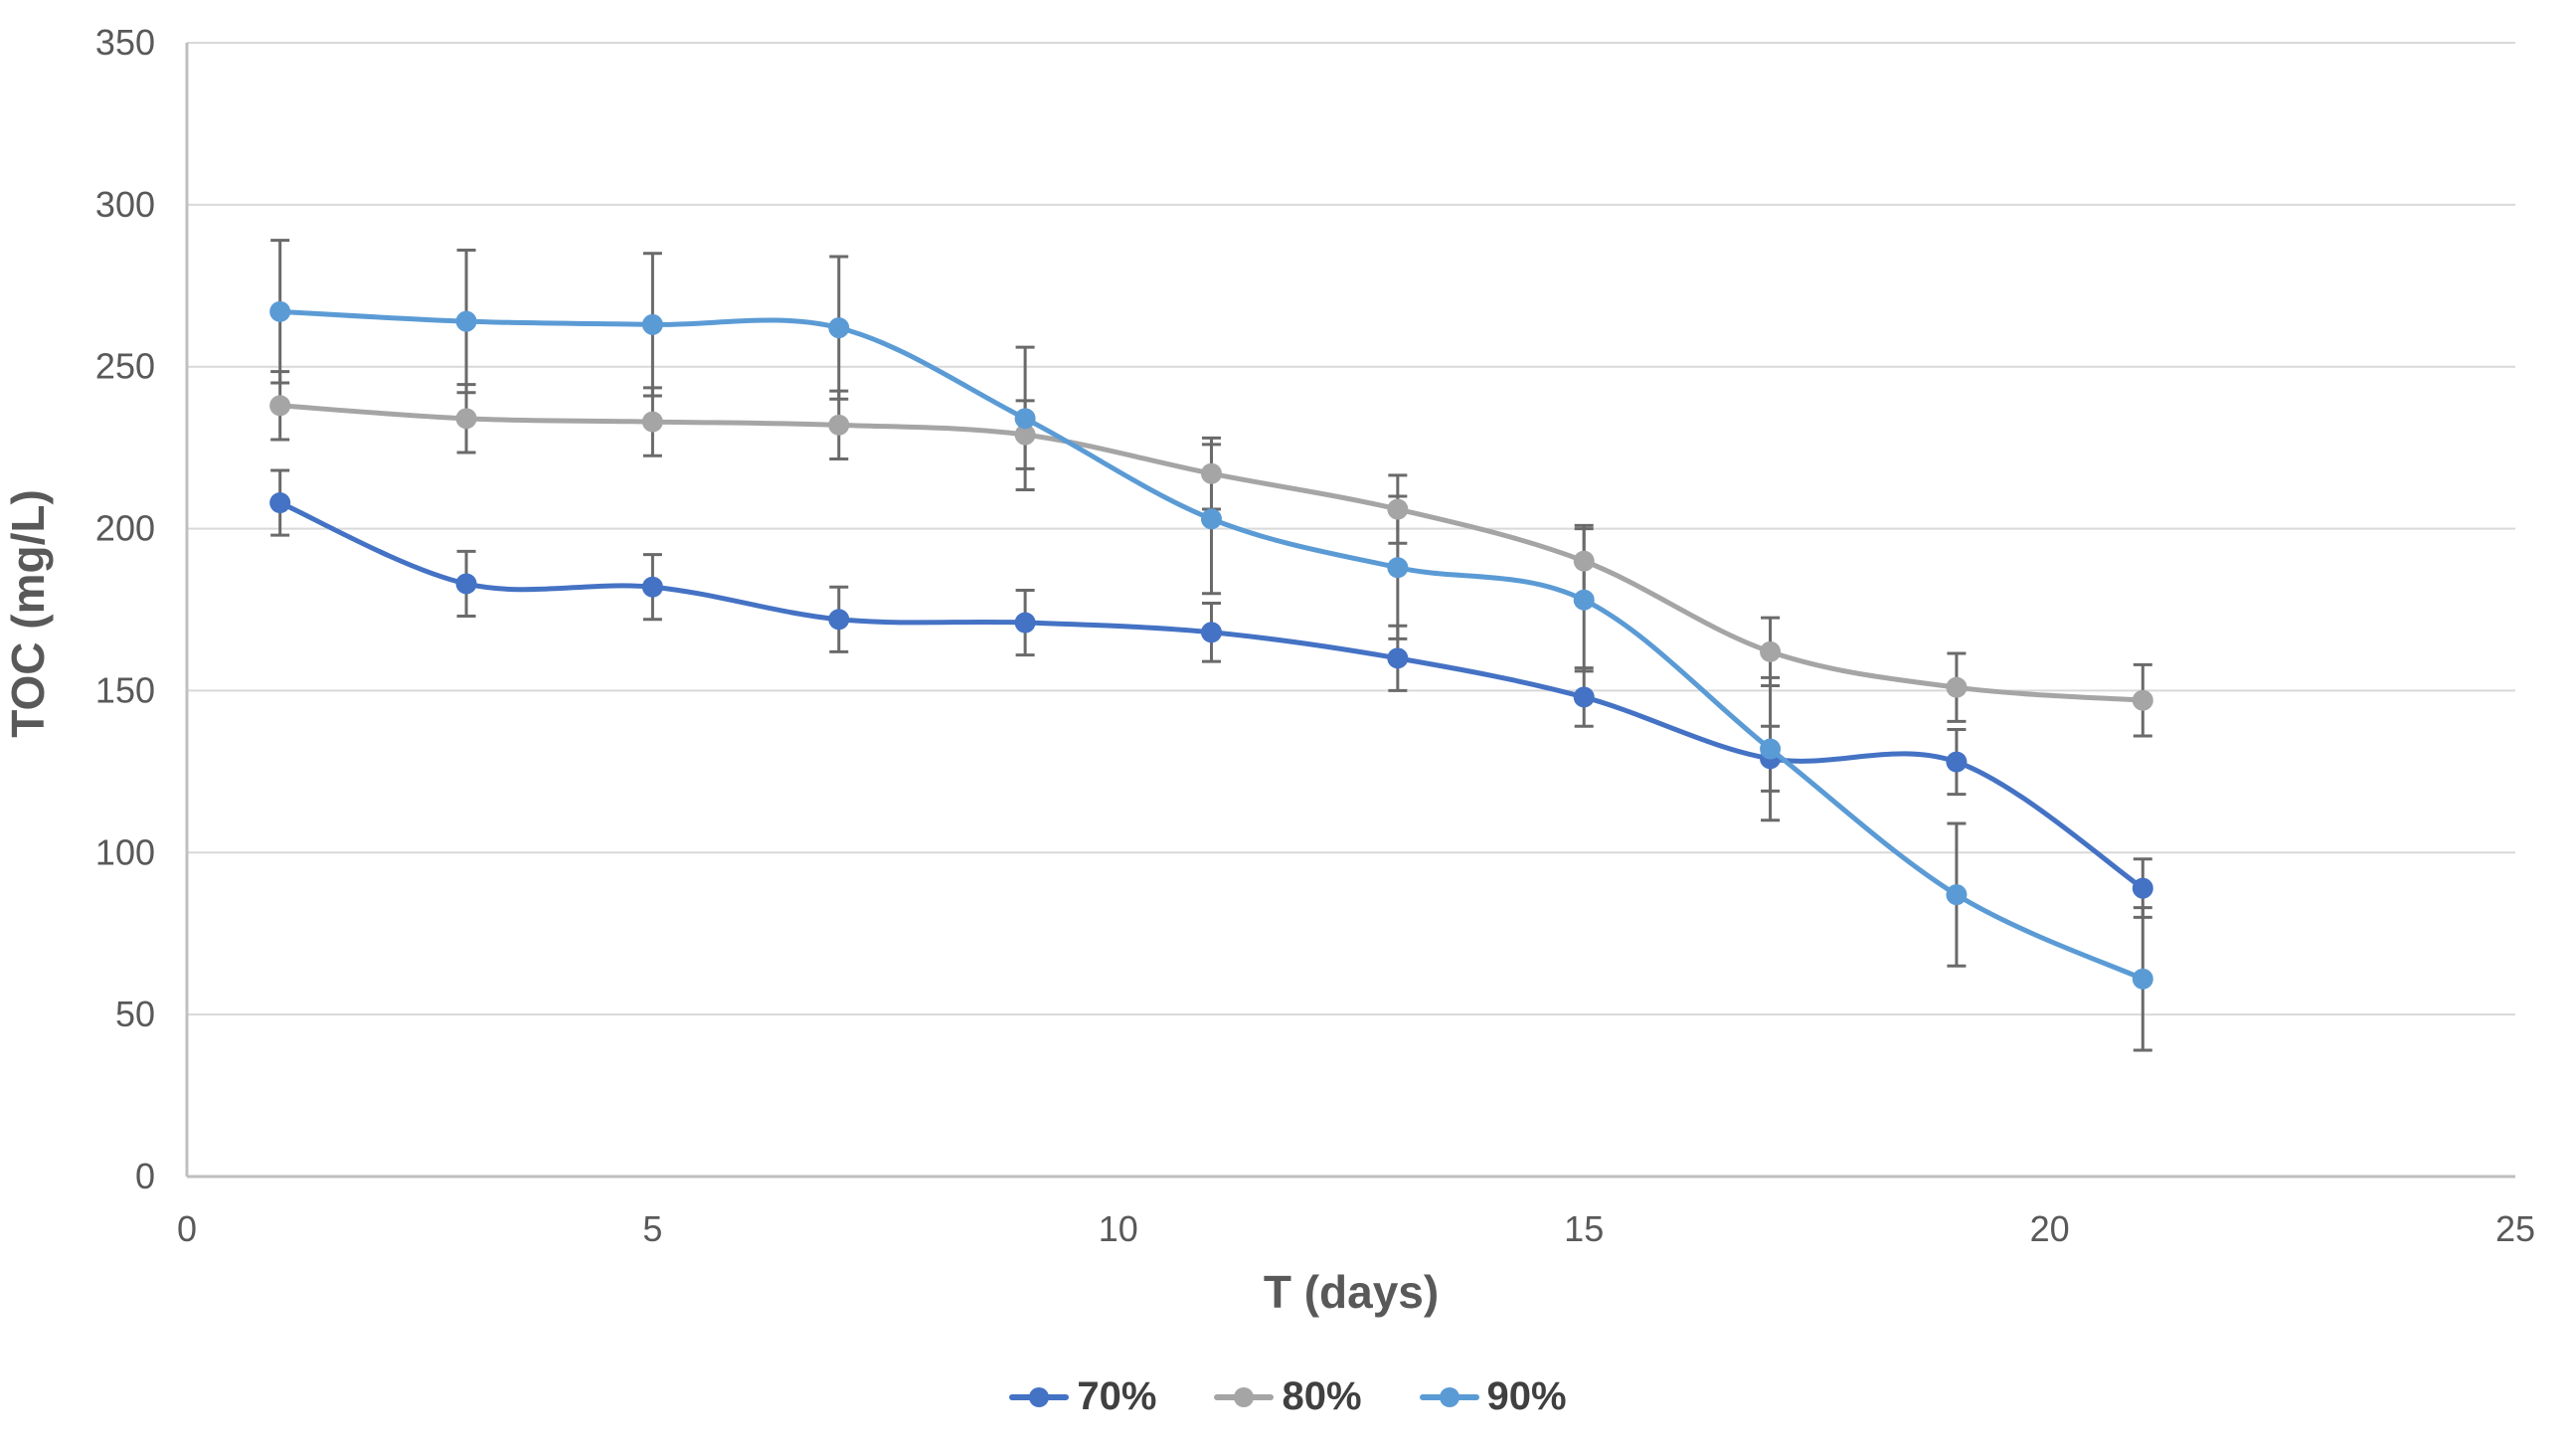 This screenshot has width=2576, height=1454. Describe the element at coordinates (125, 851) in the screenshot. I see `y-tick-label-100: 100` at that location.